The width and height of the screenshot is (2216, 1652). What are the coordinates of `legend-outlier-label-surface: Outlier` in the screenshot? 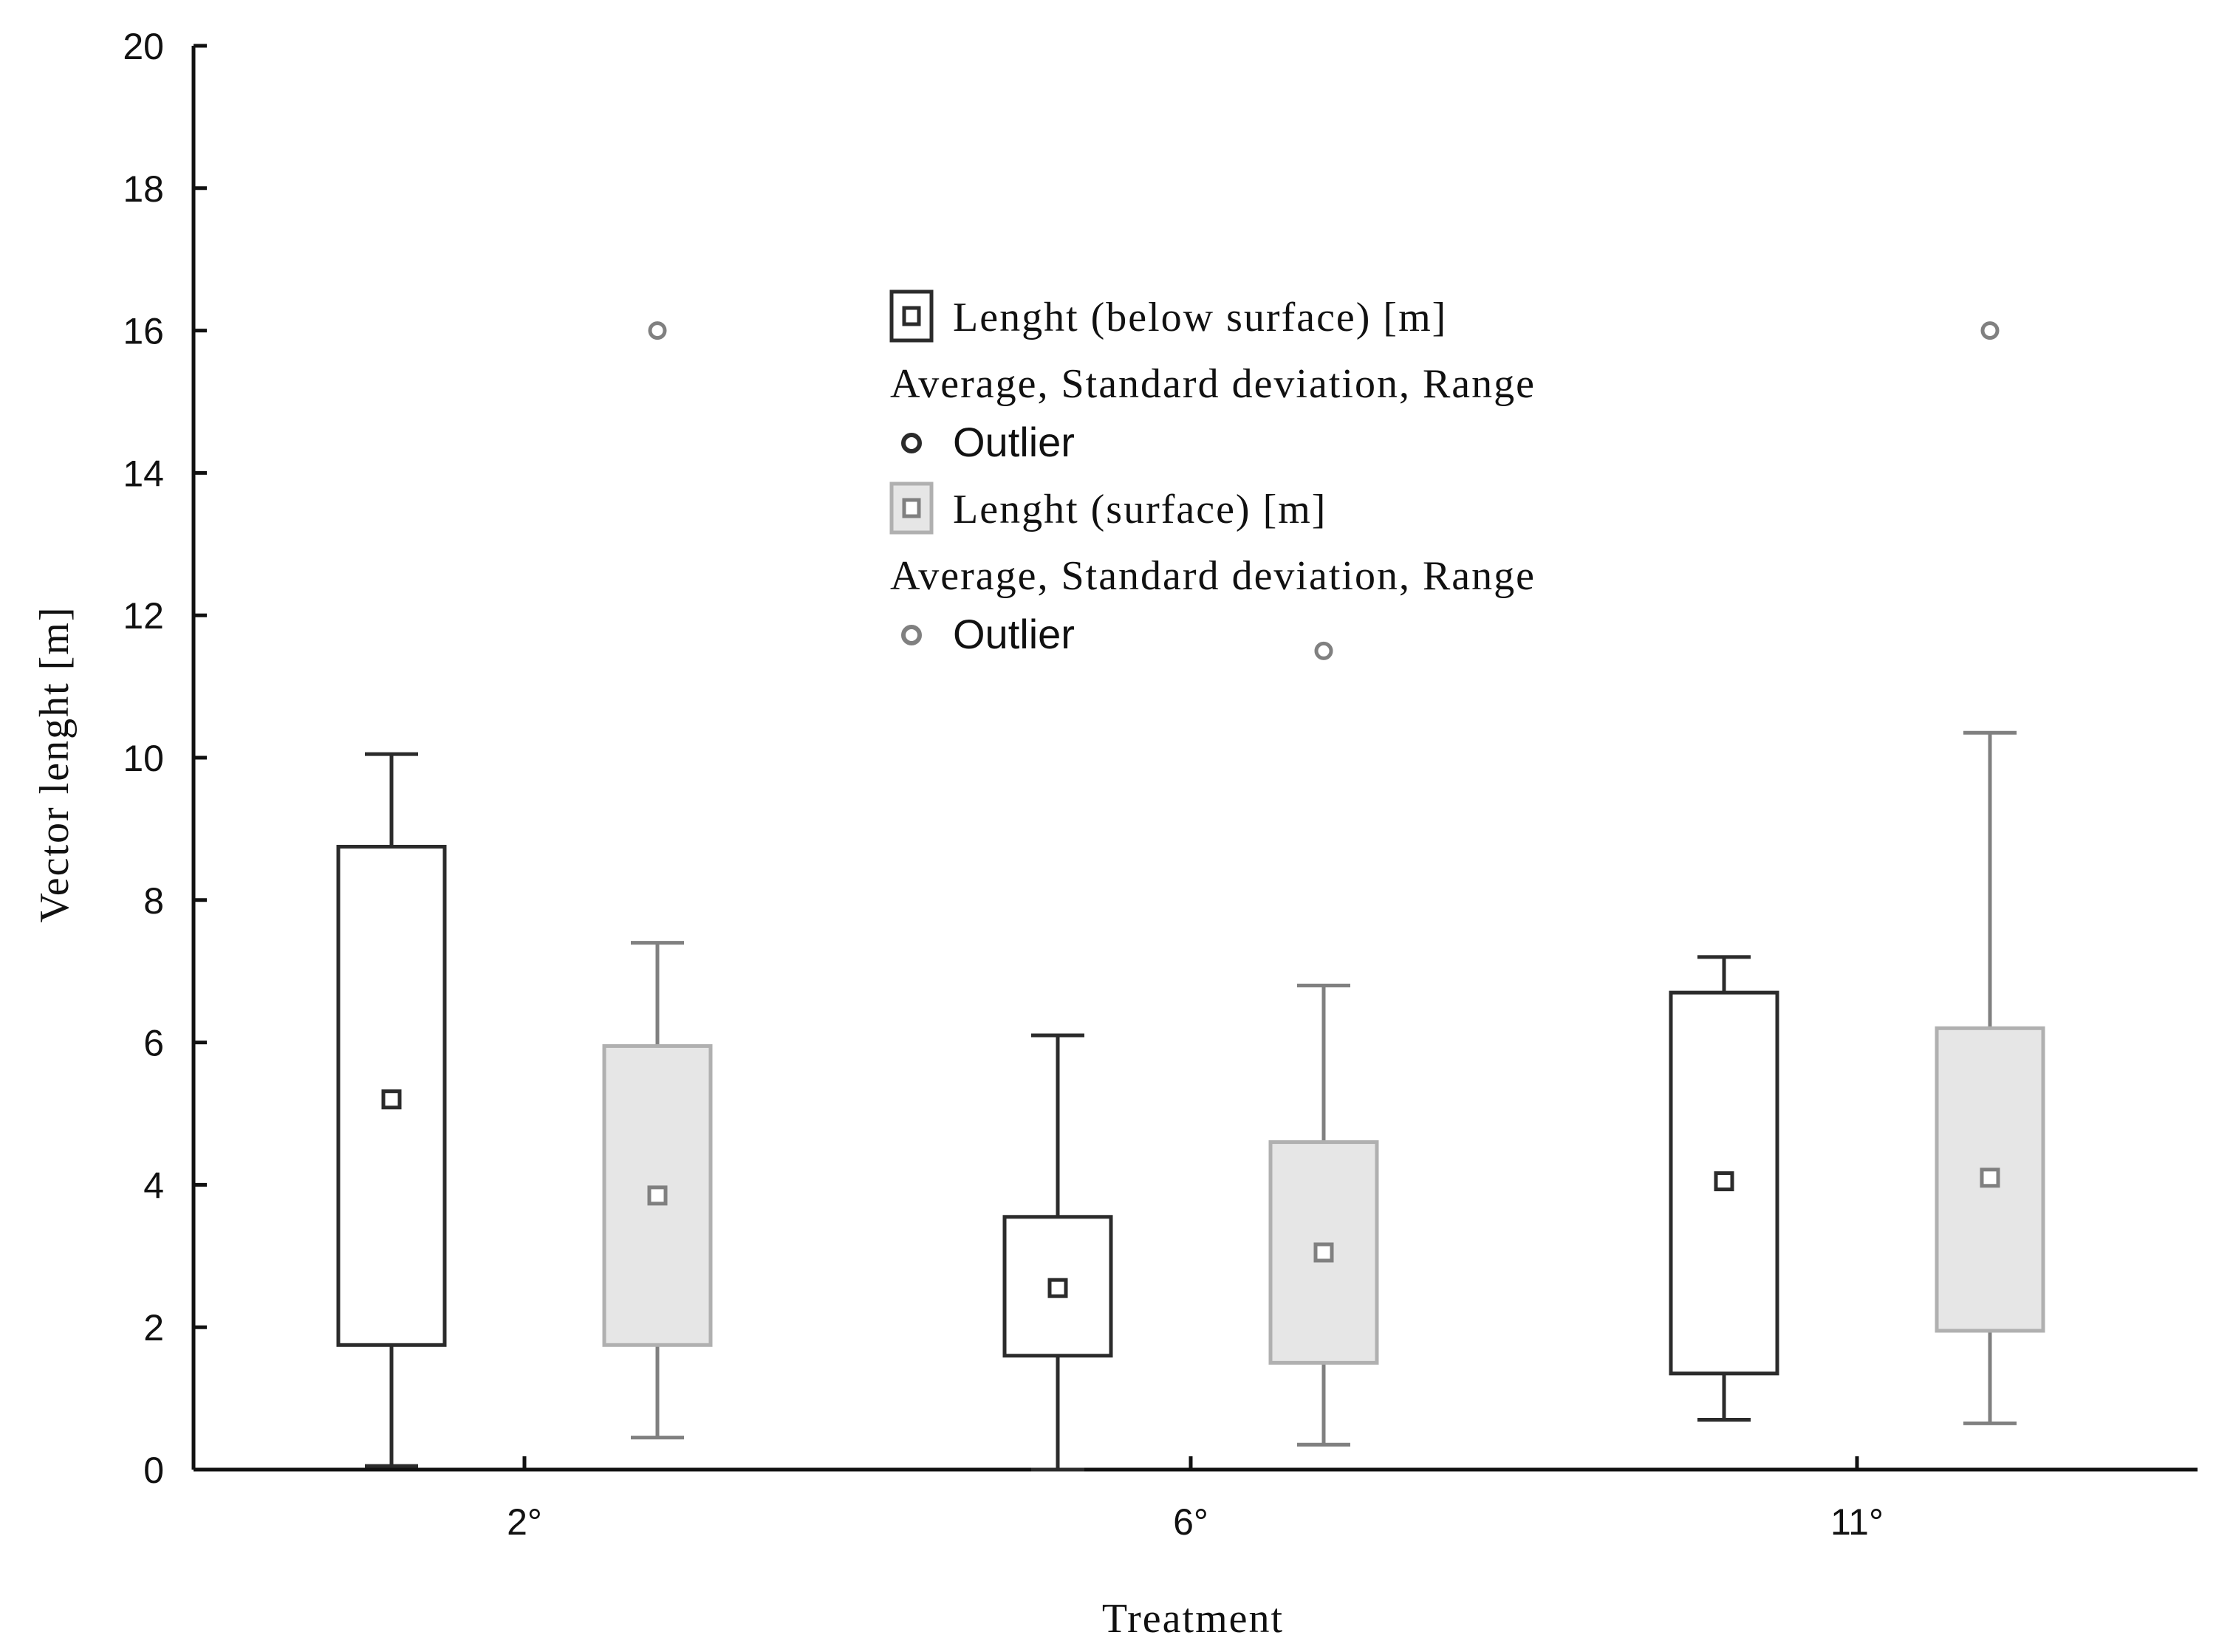 It's located at (1014, 634).